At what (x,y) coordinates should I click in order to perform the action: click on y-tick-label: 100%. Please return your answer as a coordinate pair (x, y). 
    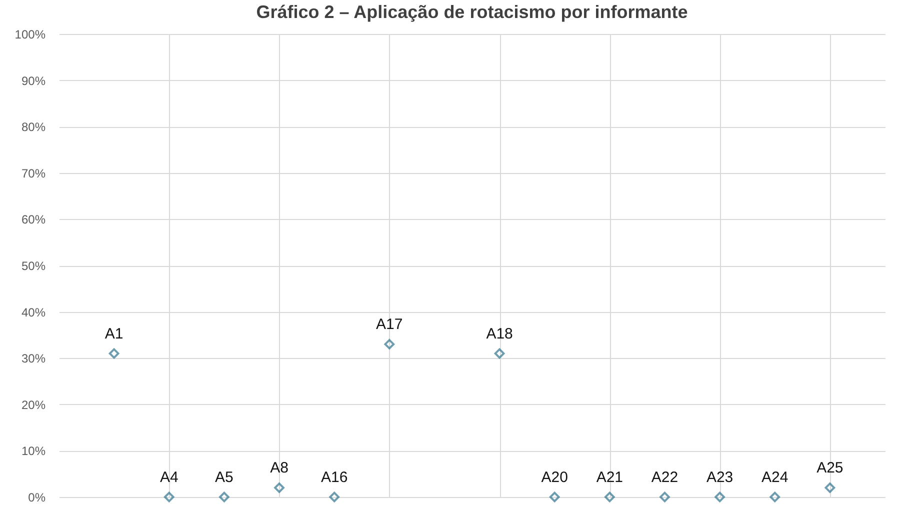
    Looking at the image, I should click on (30, 35).